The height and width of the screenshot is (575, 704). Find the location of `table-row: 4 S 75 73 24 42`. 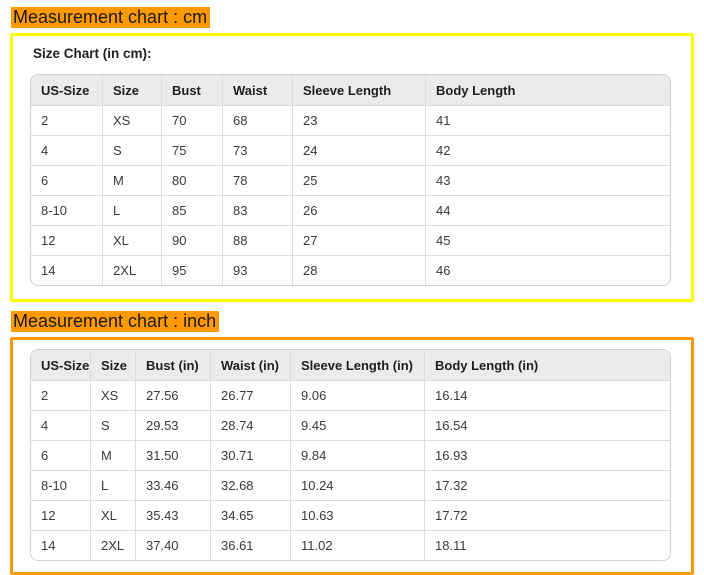

table-row: 4 S 75 73 24 42 is located at coordinates (350, 151).